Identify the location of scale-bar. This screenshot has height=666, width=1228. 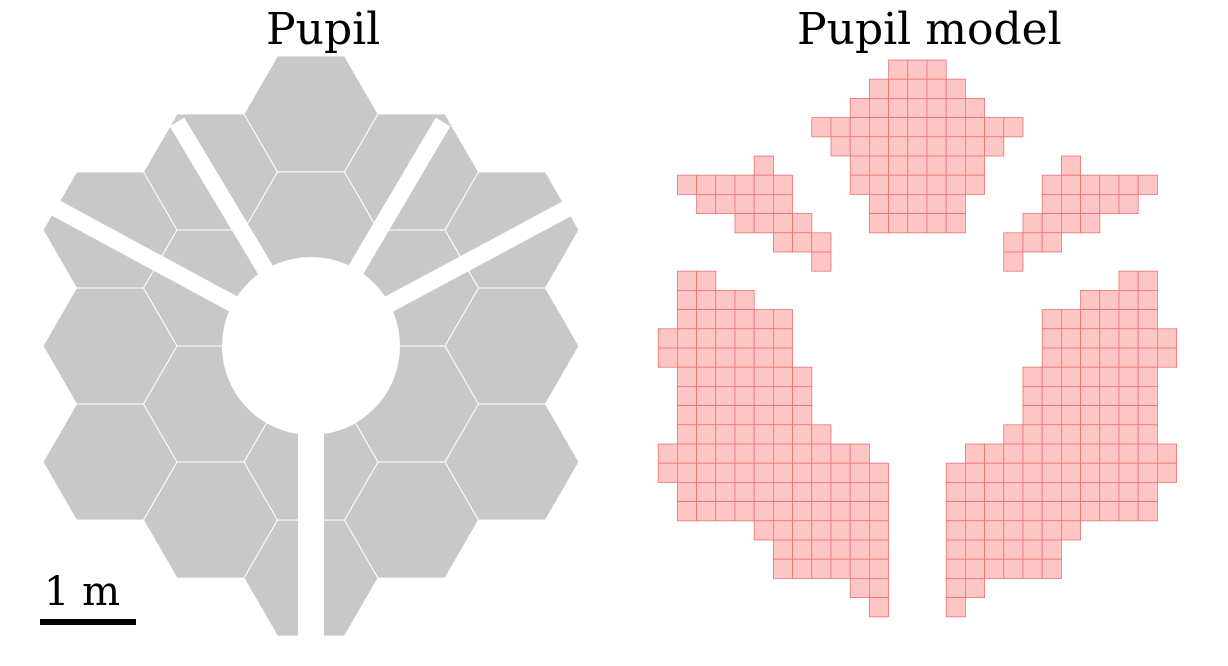
(88, 622).